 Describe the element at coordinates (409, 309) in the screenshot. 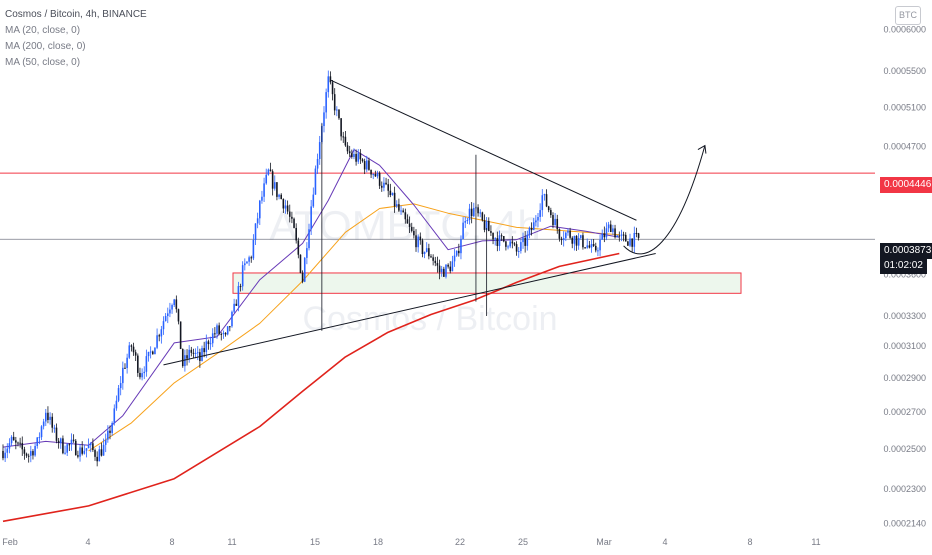

I see `lower-trendline` at that location.